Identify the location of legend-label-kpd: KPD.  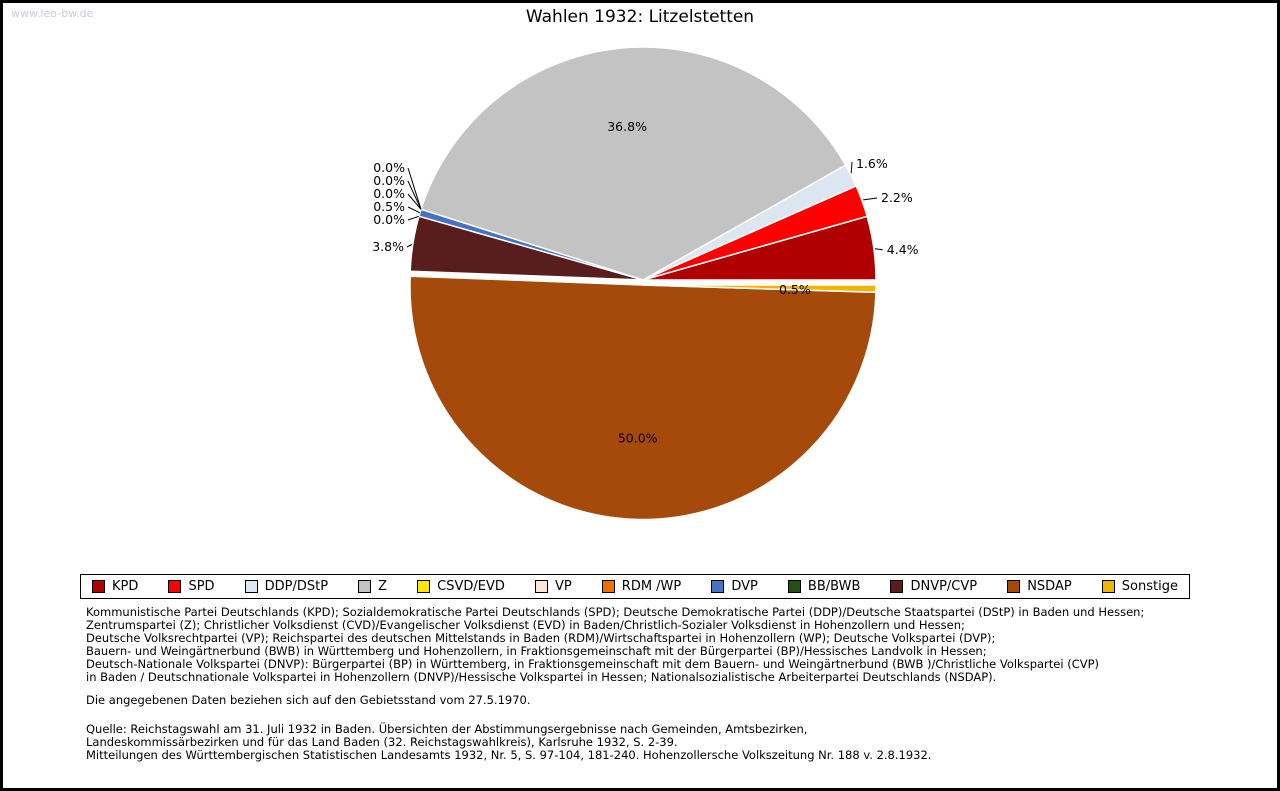
(125, 586).